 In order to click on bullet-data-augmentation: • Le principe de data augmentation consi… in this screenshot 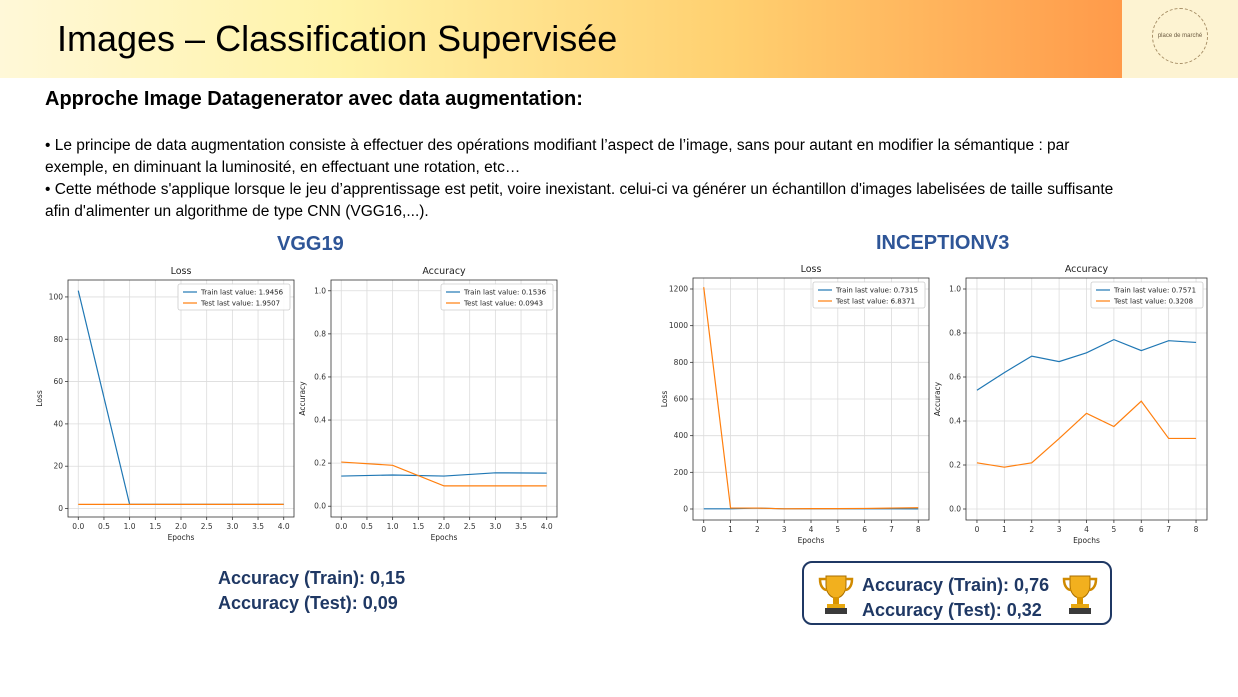, I will do `click(557, 156)`.